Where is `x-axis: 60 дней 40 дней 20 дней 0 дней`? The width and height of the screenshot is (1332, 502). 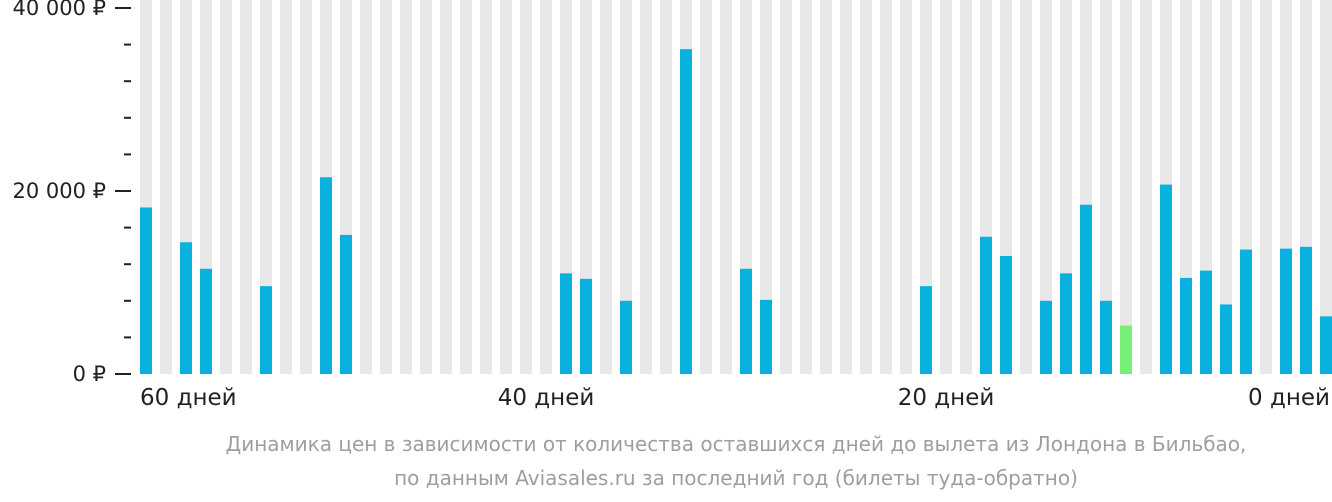 x-axis: 60 дней 40 дней 20 дней 0 дней is located at coordinates (735, 398).